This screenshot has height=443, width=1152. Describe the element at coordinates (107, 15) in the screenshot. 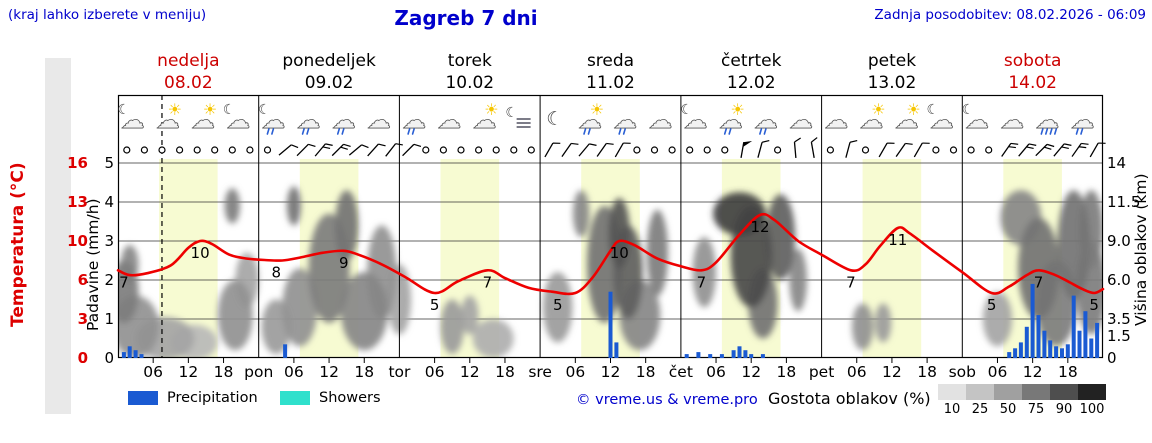

I see `menu-hint: (kraj lahko izberete v meniju)` at that location.